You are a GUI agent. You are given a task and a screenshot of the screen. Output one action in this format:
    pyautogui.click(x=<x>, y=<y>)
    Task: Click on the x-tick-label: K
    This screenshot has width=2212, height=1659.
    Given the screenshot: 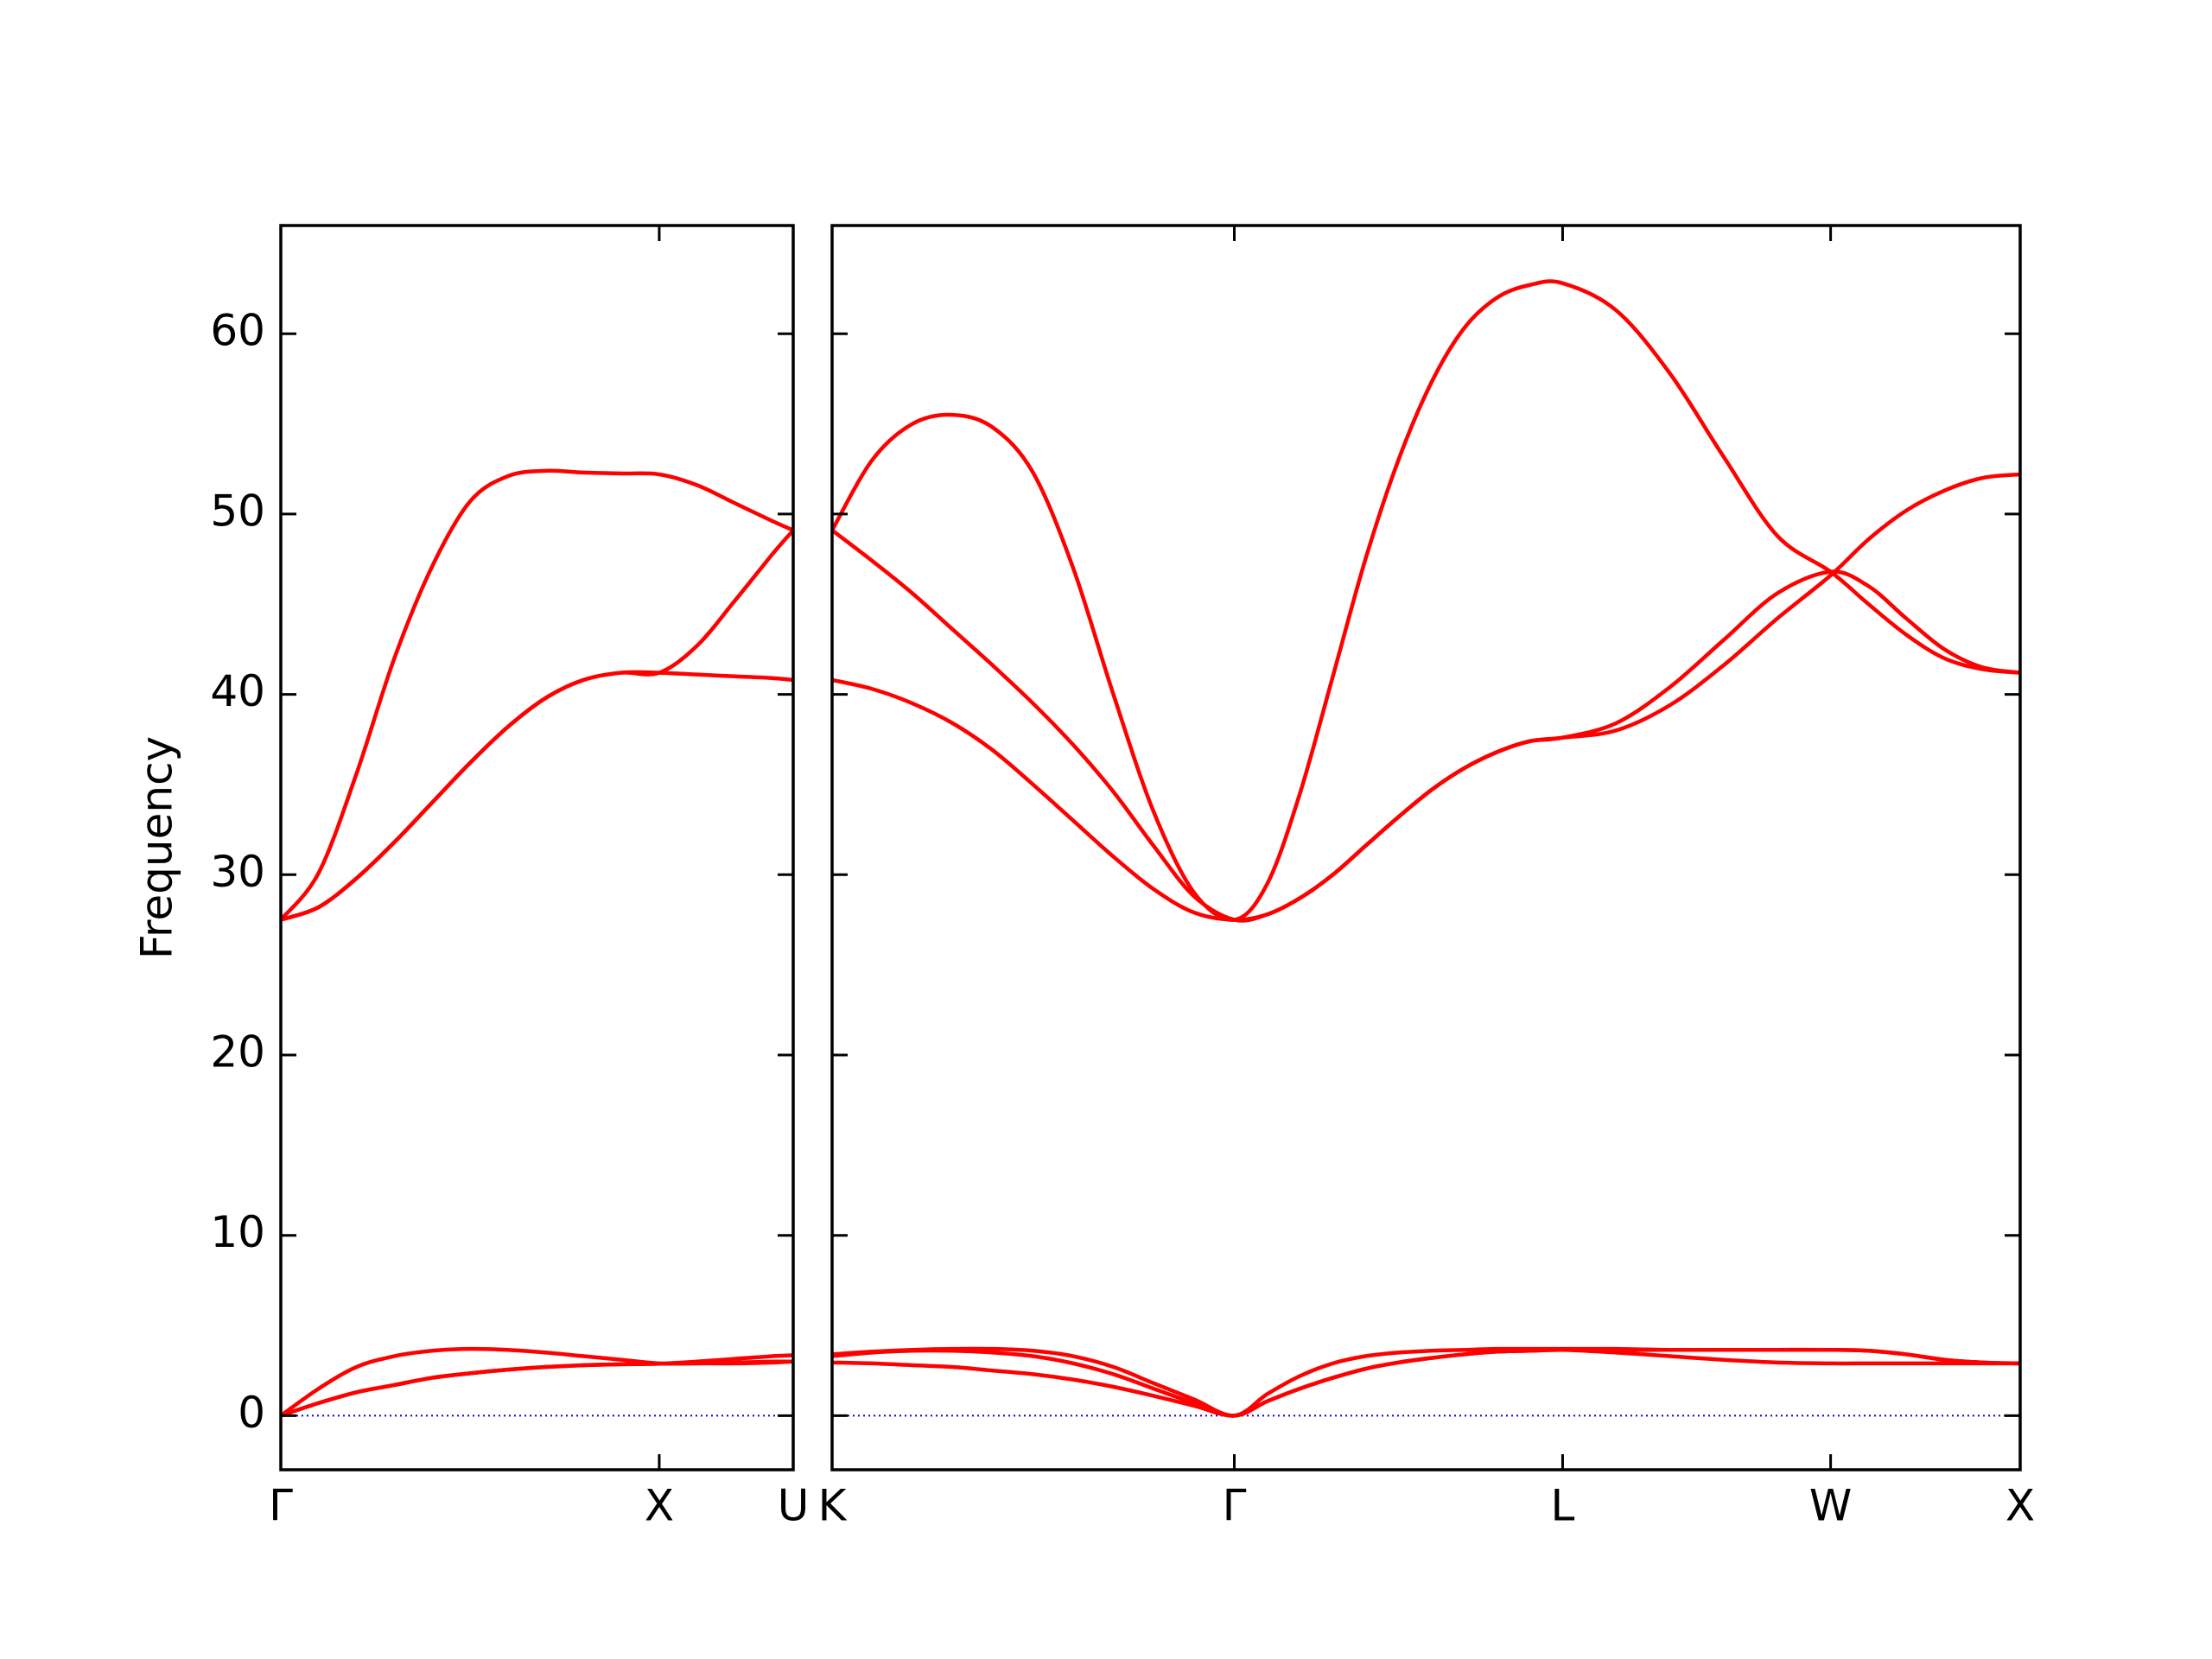 What is the action you would take?
    pyautogui.click(x=833, y=1506)
    